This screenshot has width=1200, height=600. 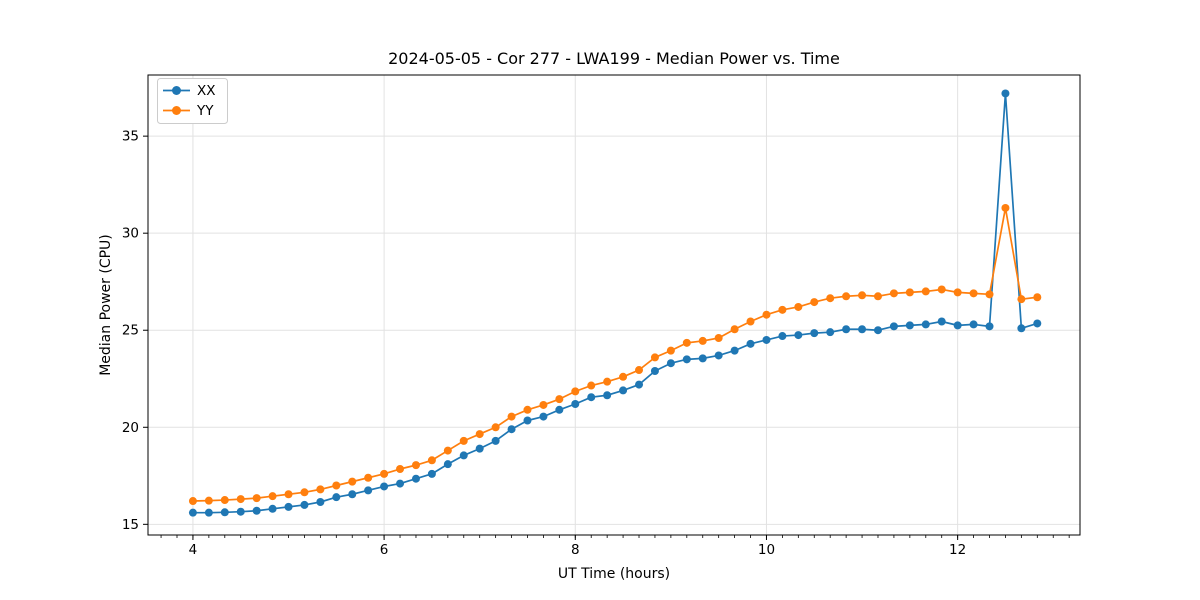 I want to click on x-tick-label: 4, so click(x=193, y=550).